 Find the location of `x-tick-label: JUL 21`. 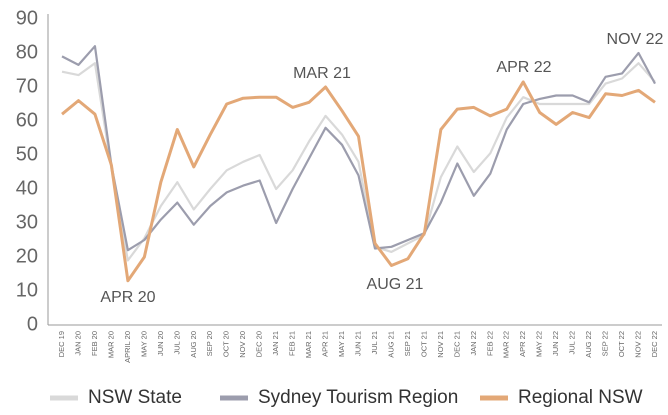

x-tick-label: JUL 21 is located at coordinates (374, 343).